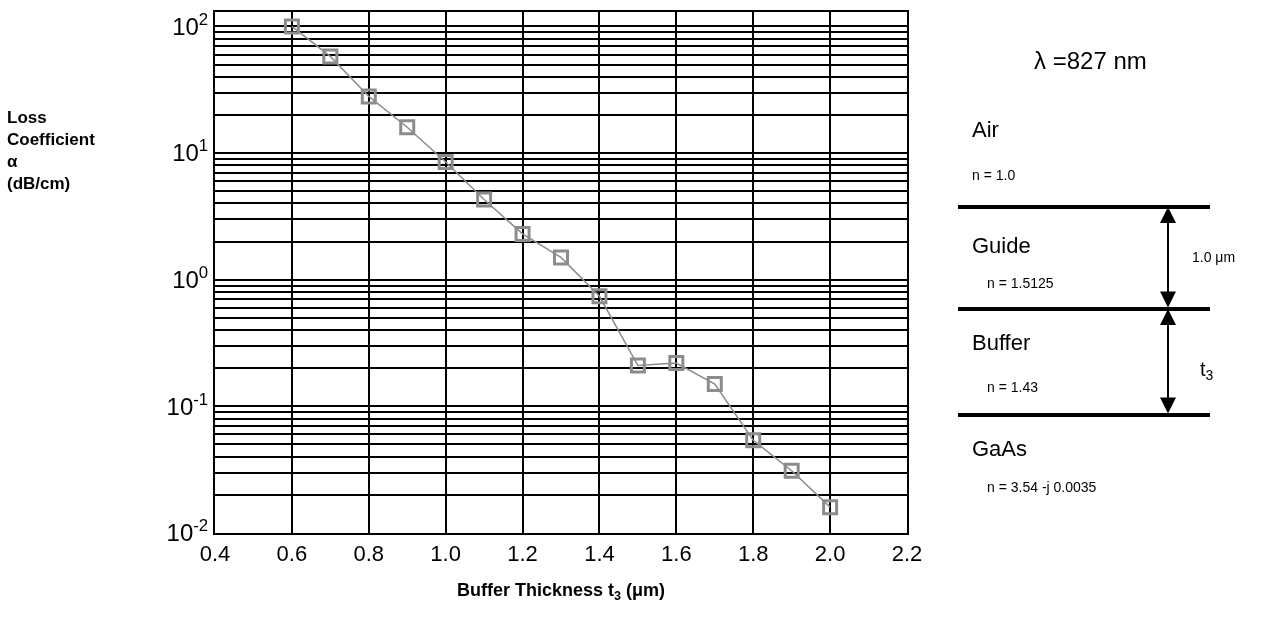 Image resolution: width=1280 pixels, height=643 pixels. I want to click on y-tick-label: 10$^{0}$, so click(190, 278).